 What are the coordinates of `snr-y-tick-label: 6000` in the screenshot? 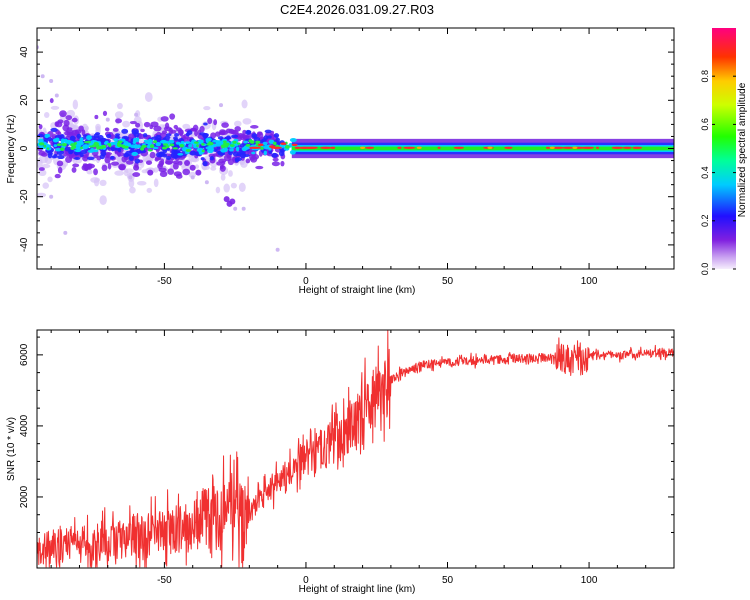 It's located at (24, 354).